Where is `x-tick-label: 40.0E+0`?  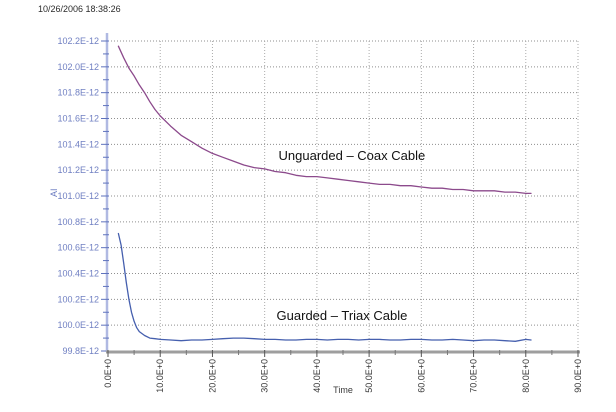
x-tick-label: 40.0E+0 is located at coordinates (317, 376).